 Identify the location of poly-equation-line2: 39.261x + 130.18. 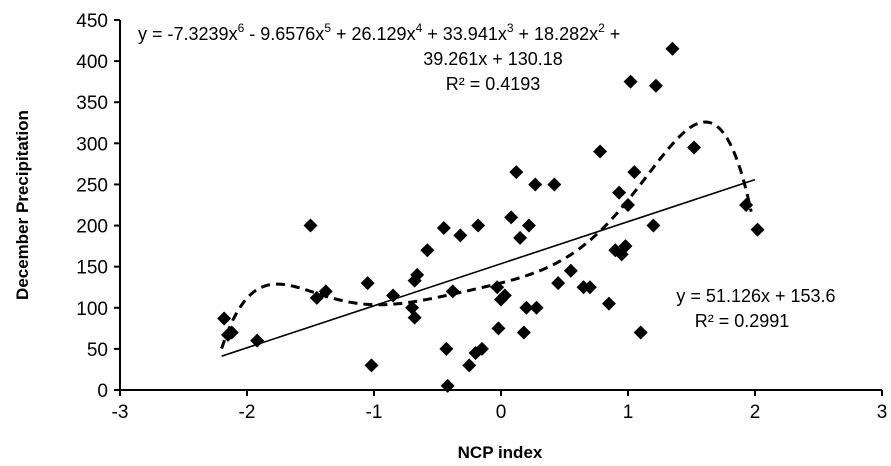
(493, 59).